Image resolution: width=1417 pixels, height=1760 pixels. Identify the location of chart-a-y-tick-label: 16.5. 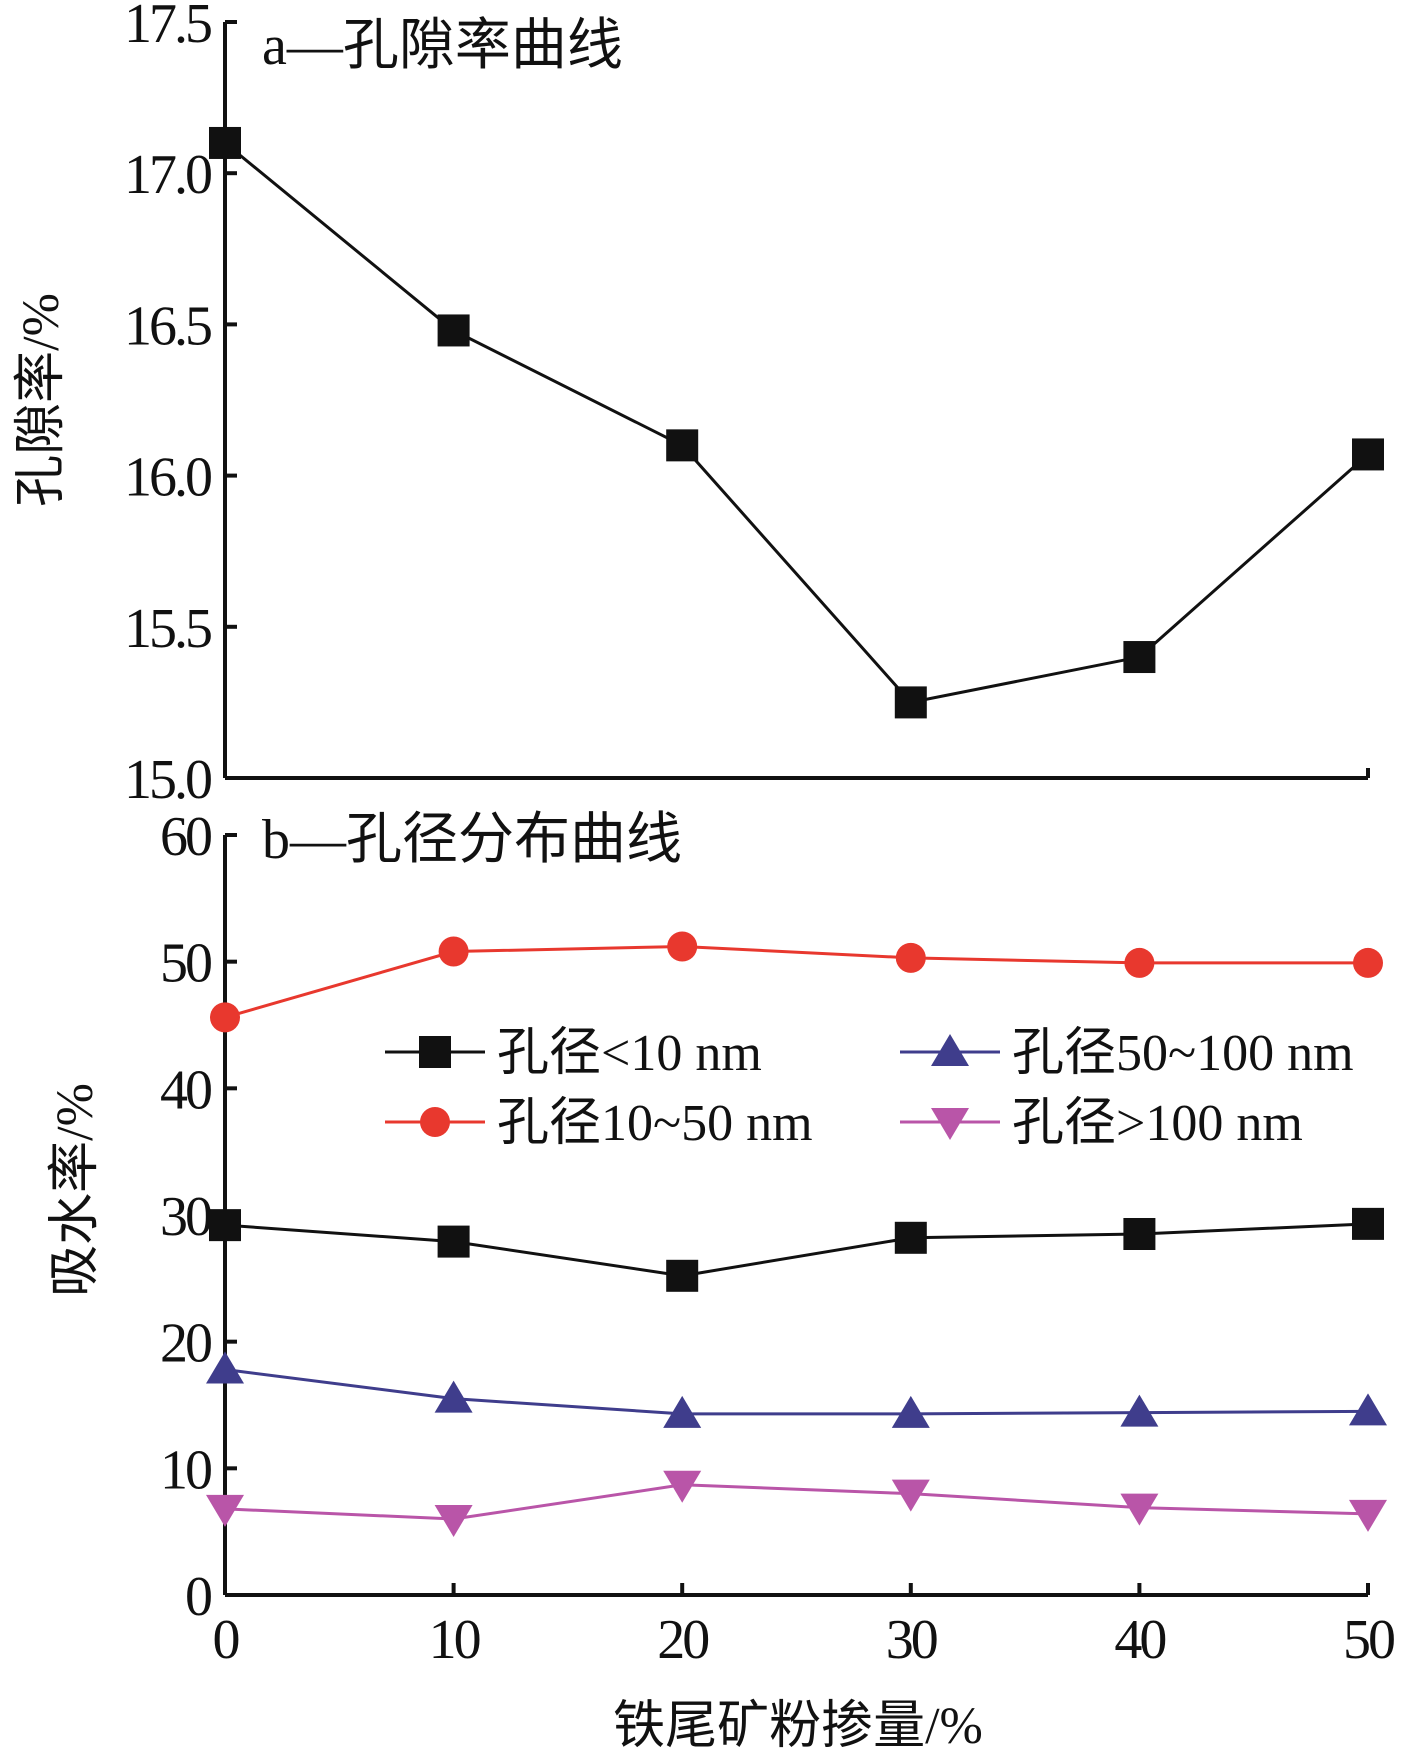
(167, 326).